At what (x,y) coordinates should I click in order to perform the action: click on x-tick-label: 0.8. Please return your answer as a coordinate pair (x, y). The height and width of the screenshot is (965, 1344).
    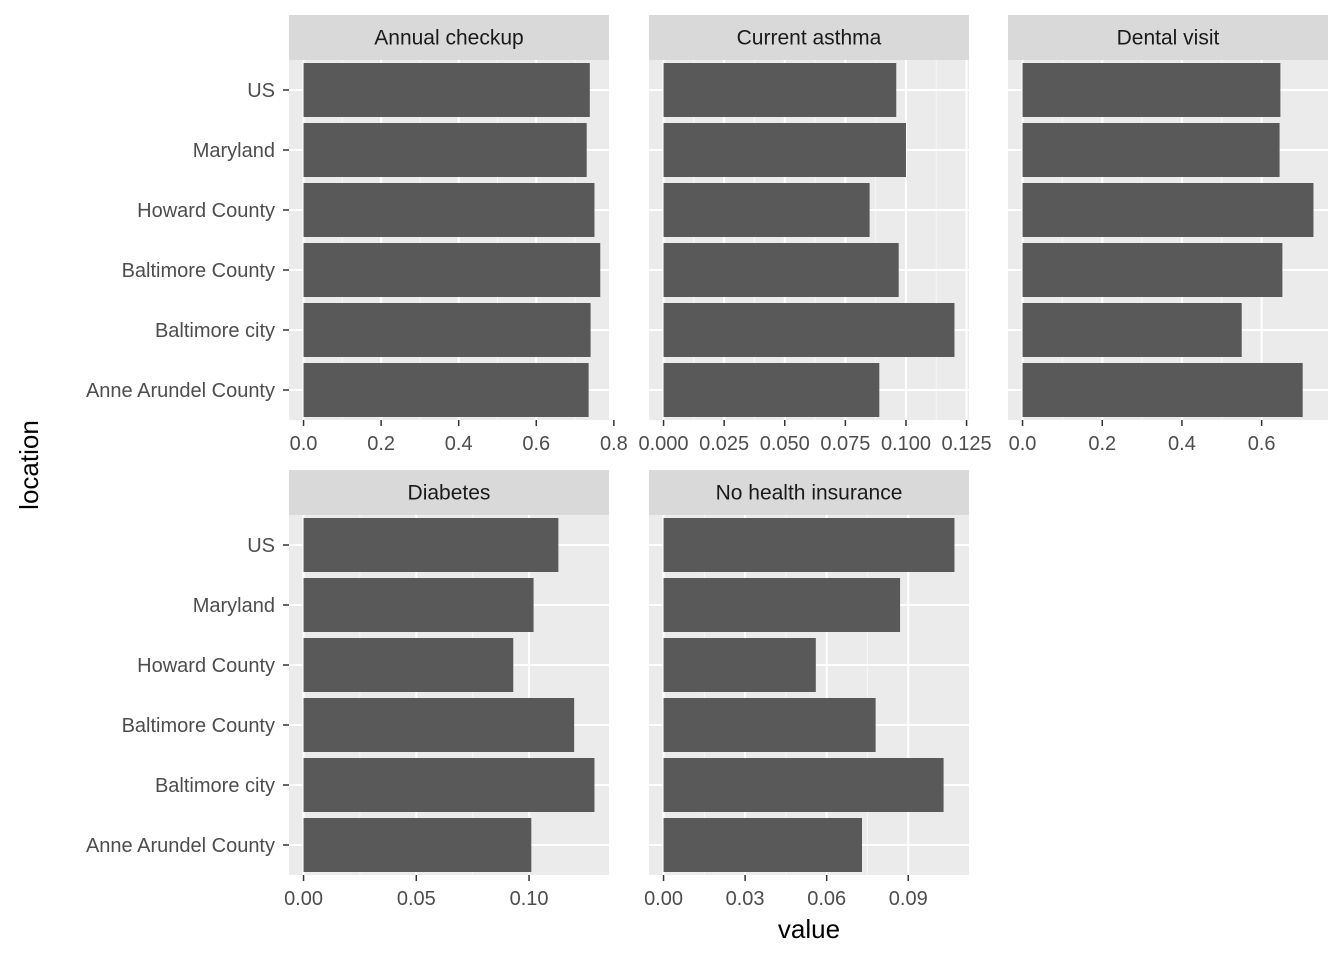
    Looking at the image, I should click on (614, 444).